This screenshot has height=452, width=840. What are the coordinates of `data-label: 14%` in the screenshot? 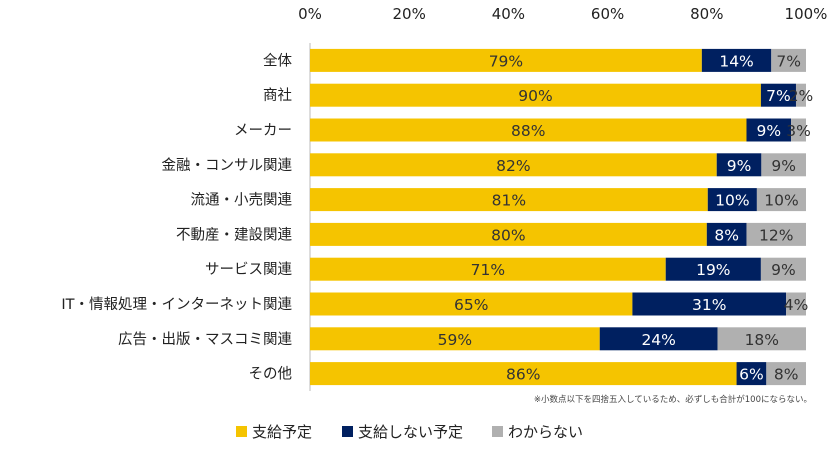 It's located at (736, 61).